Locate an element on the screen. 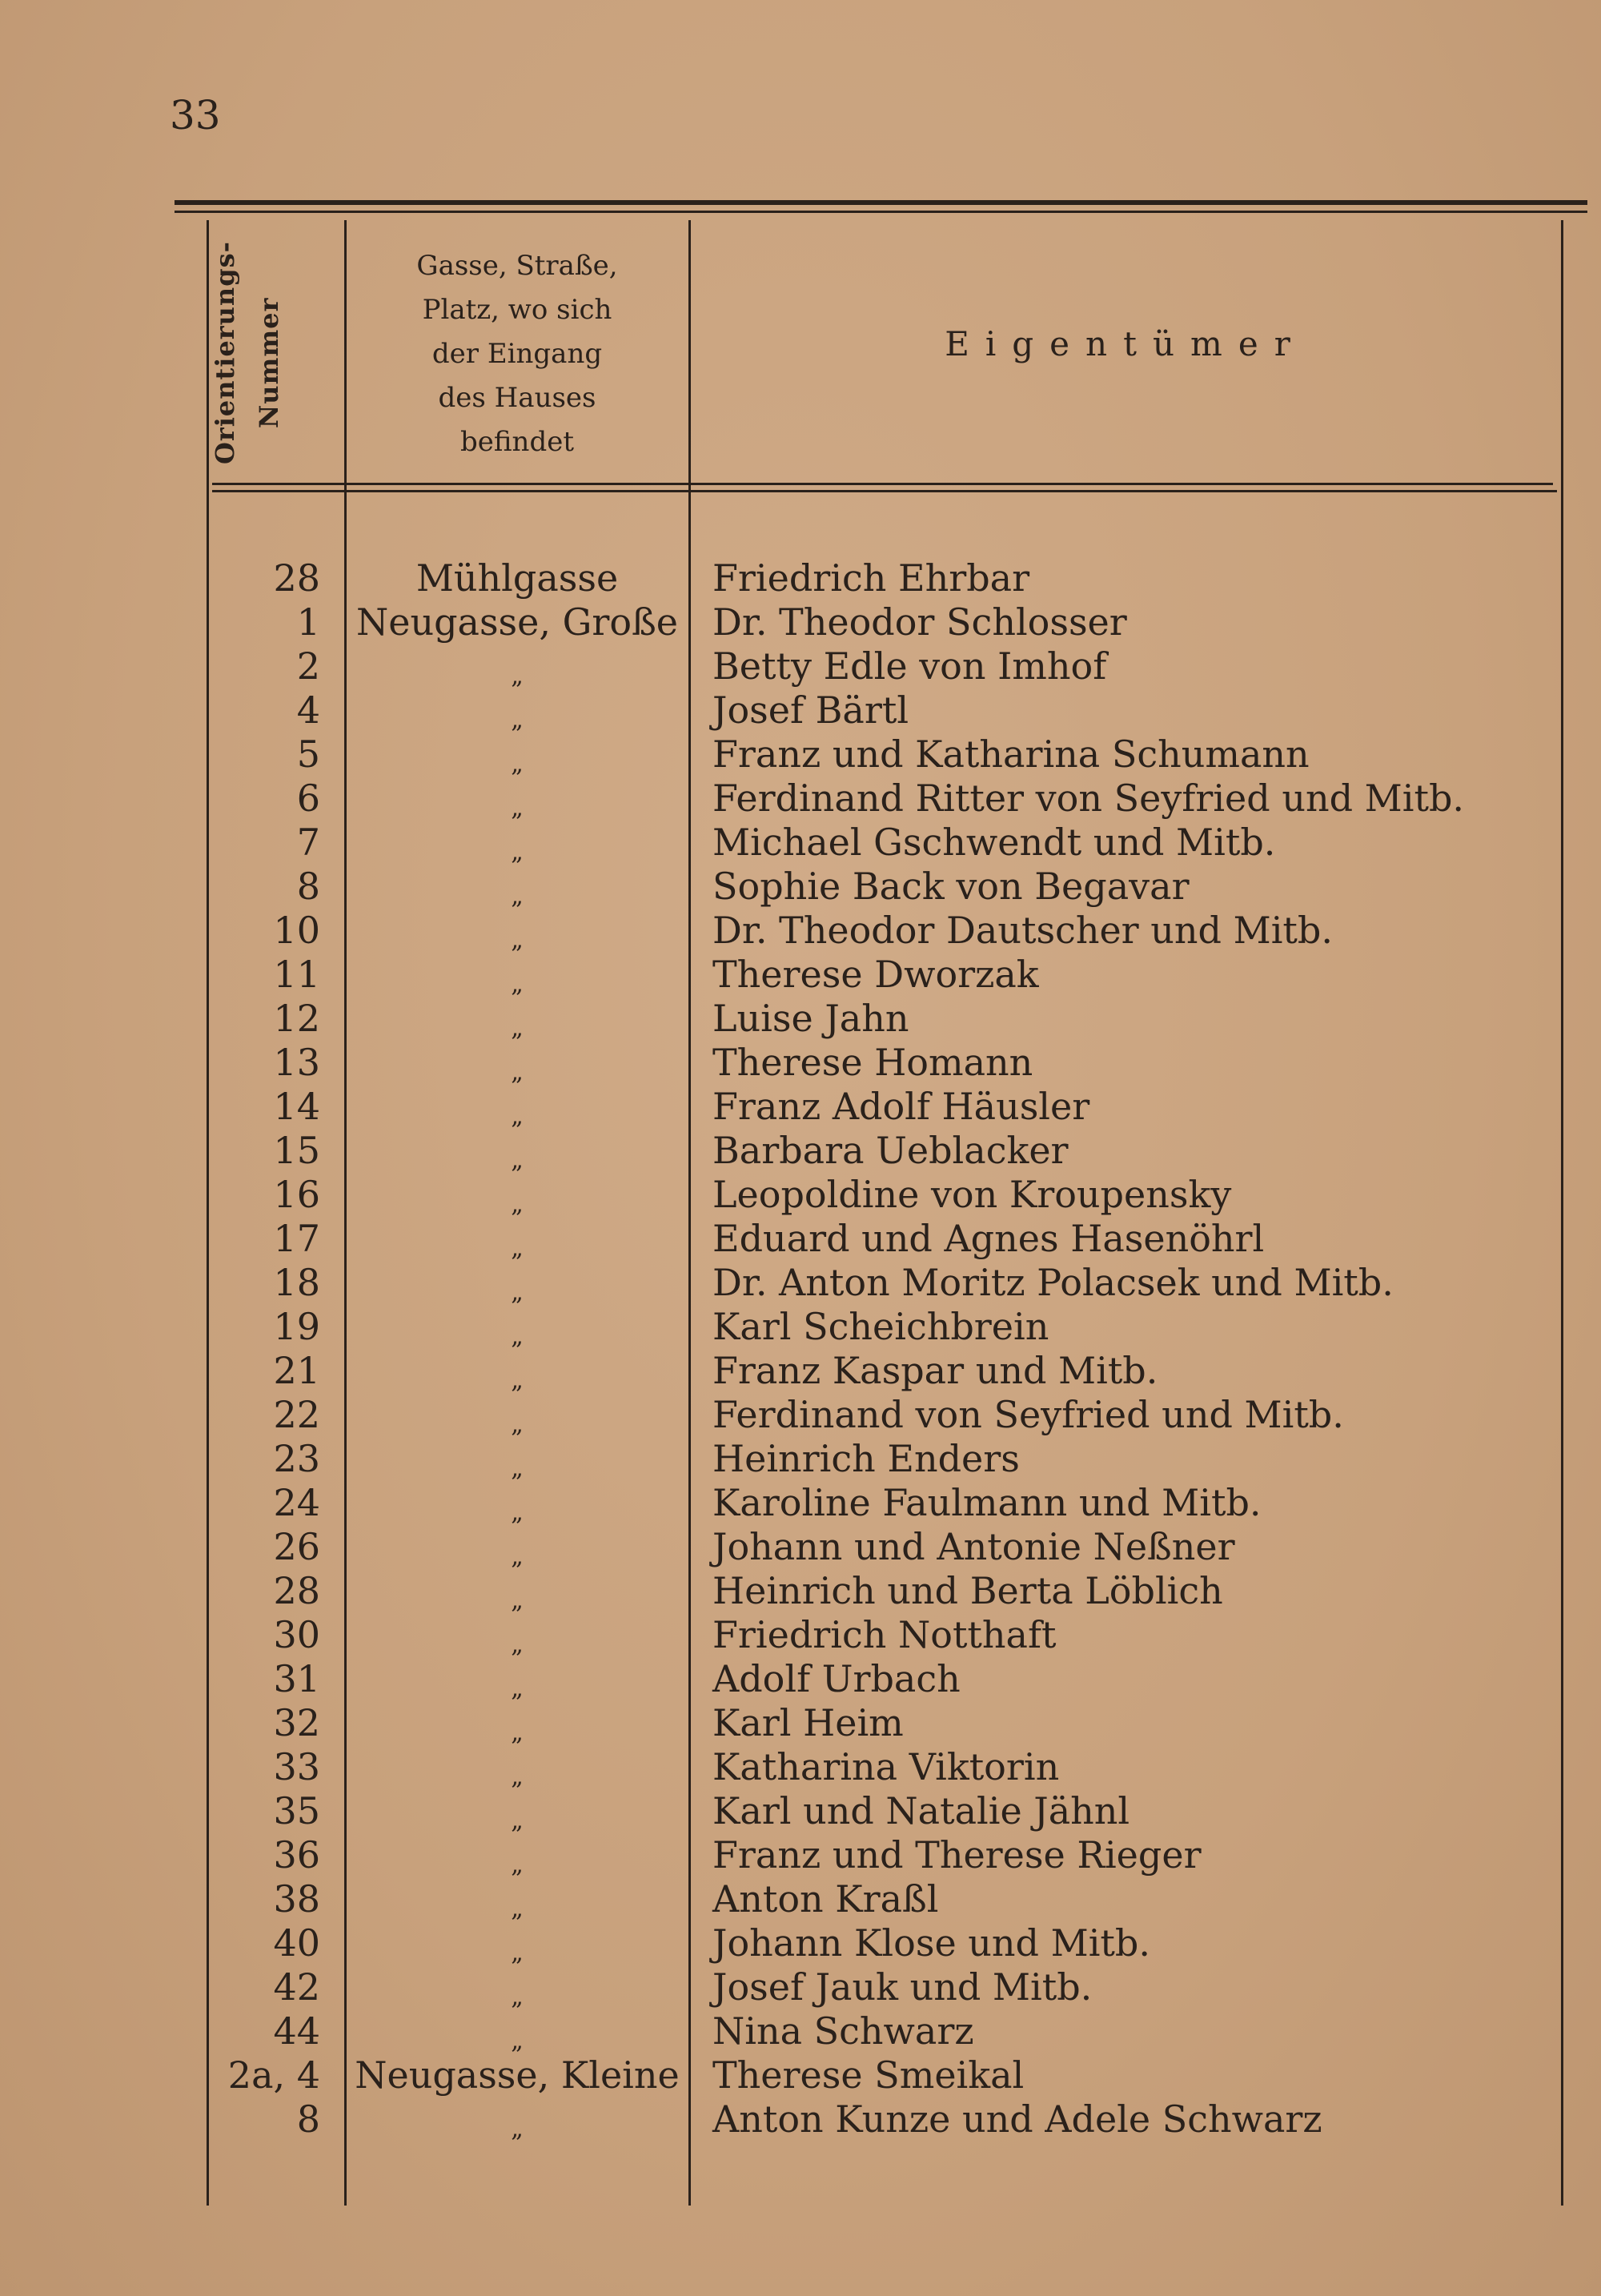  row-number: 33 is located at coordinates (296, 1766).